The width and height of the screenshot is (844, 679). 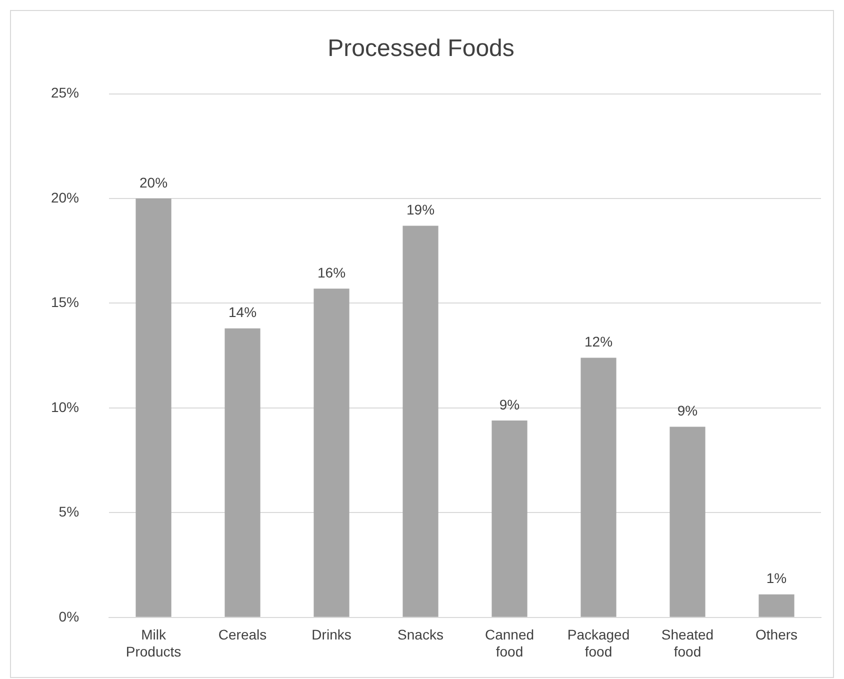 I want to click on x-tick-label: Snacks, so click(x=421, y=634).